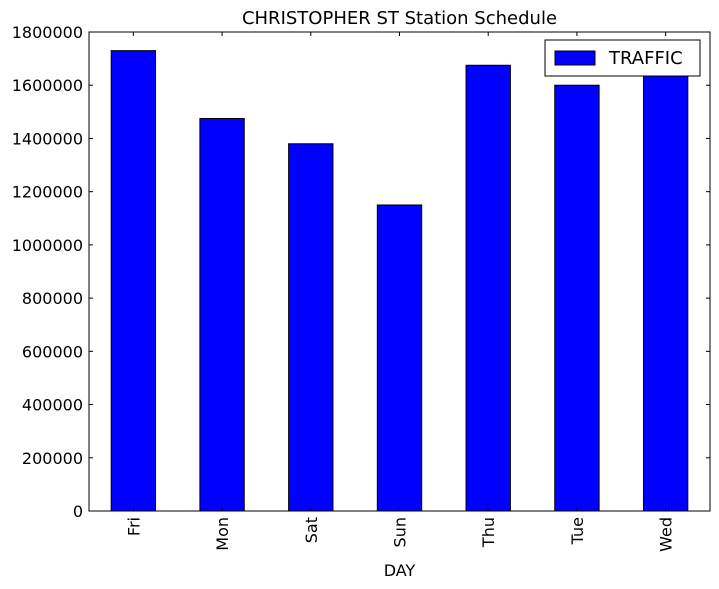  I want to click on x-tick-label: Wed, so click(666, 534).